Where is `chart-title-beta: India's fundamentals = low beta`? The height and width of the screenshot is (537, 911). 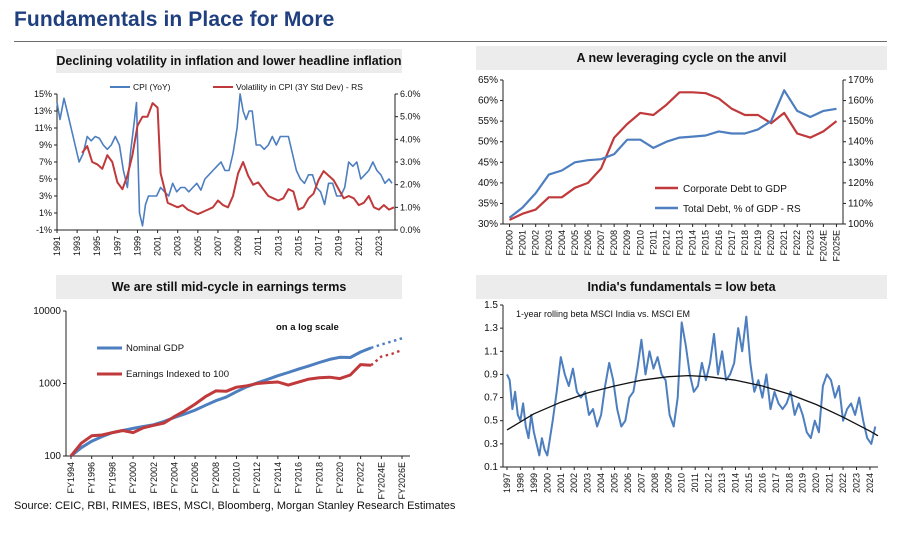 chart-title-beta: India's fundamentals = low beta is located at coordinates (681, 287).